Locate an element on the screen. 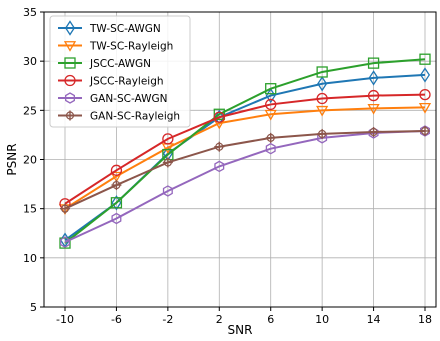 The height and width of the screenshot is (341, 440). x-tick-label: 10 is located at coordinates (322, 319).